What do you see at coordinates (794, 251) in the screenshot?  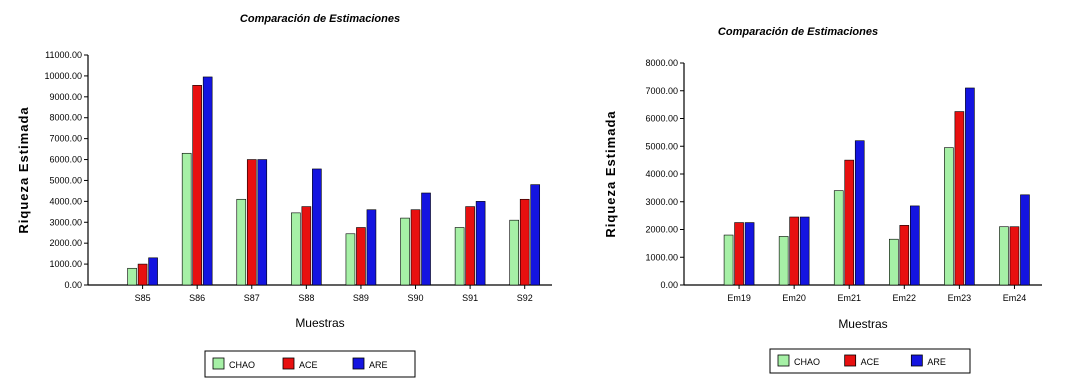 I see `bar-ace-em20` at bounding box center [794, 251].